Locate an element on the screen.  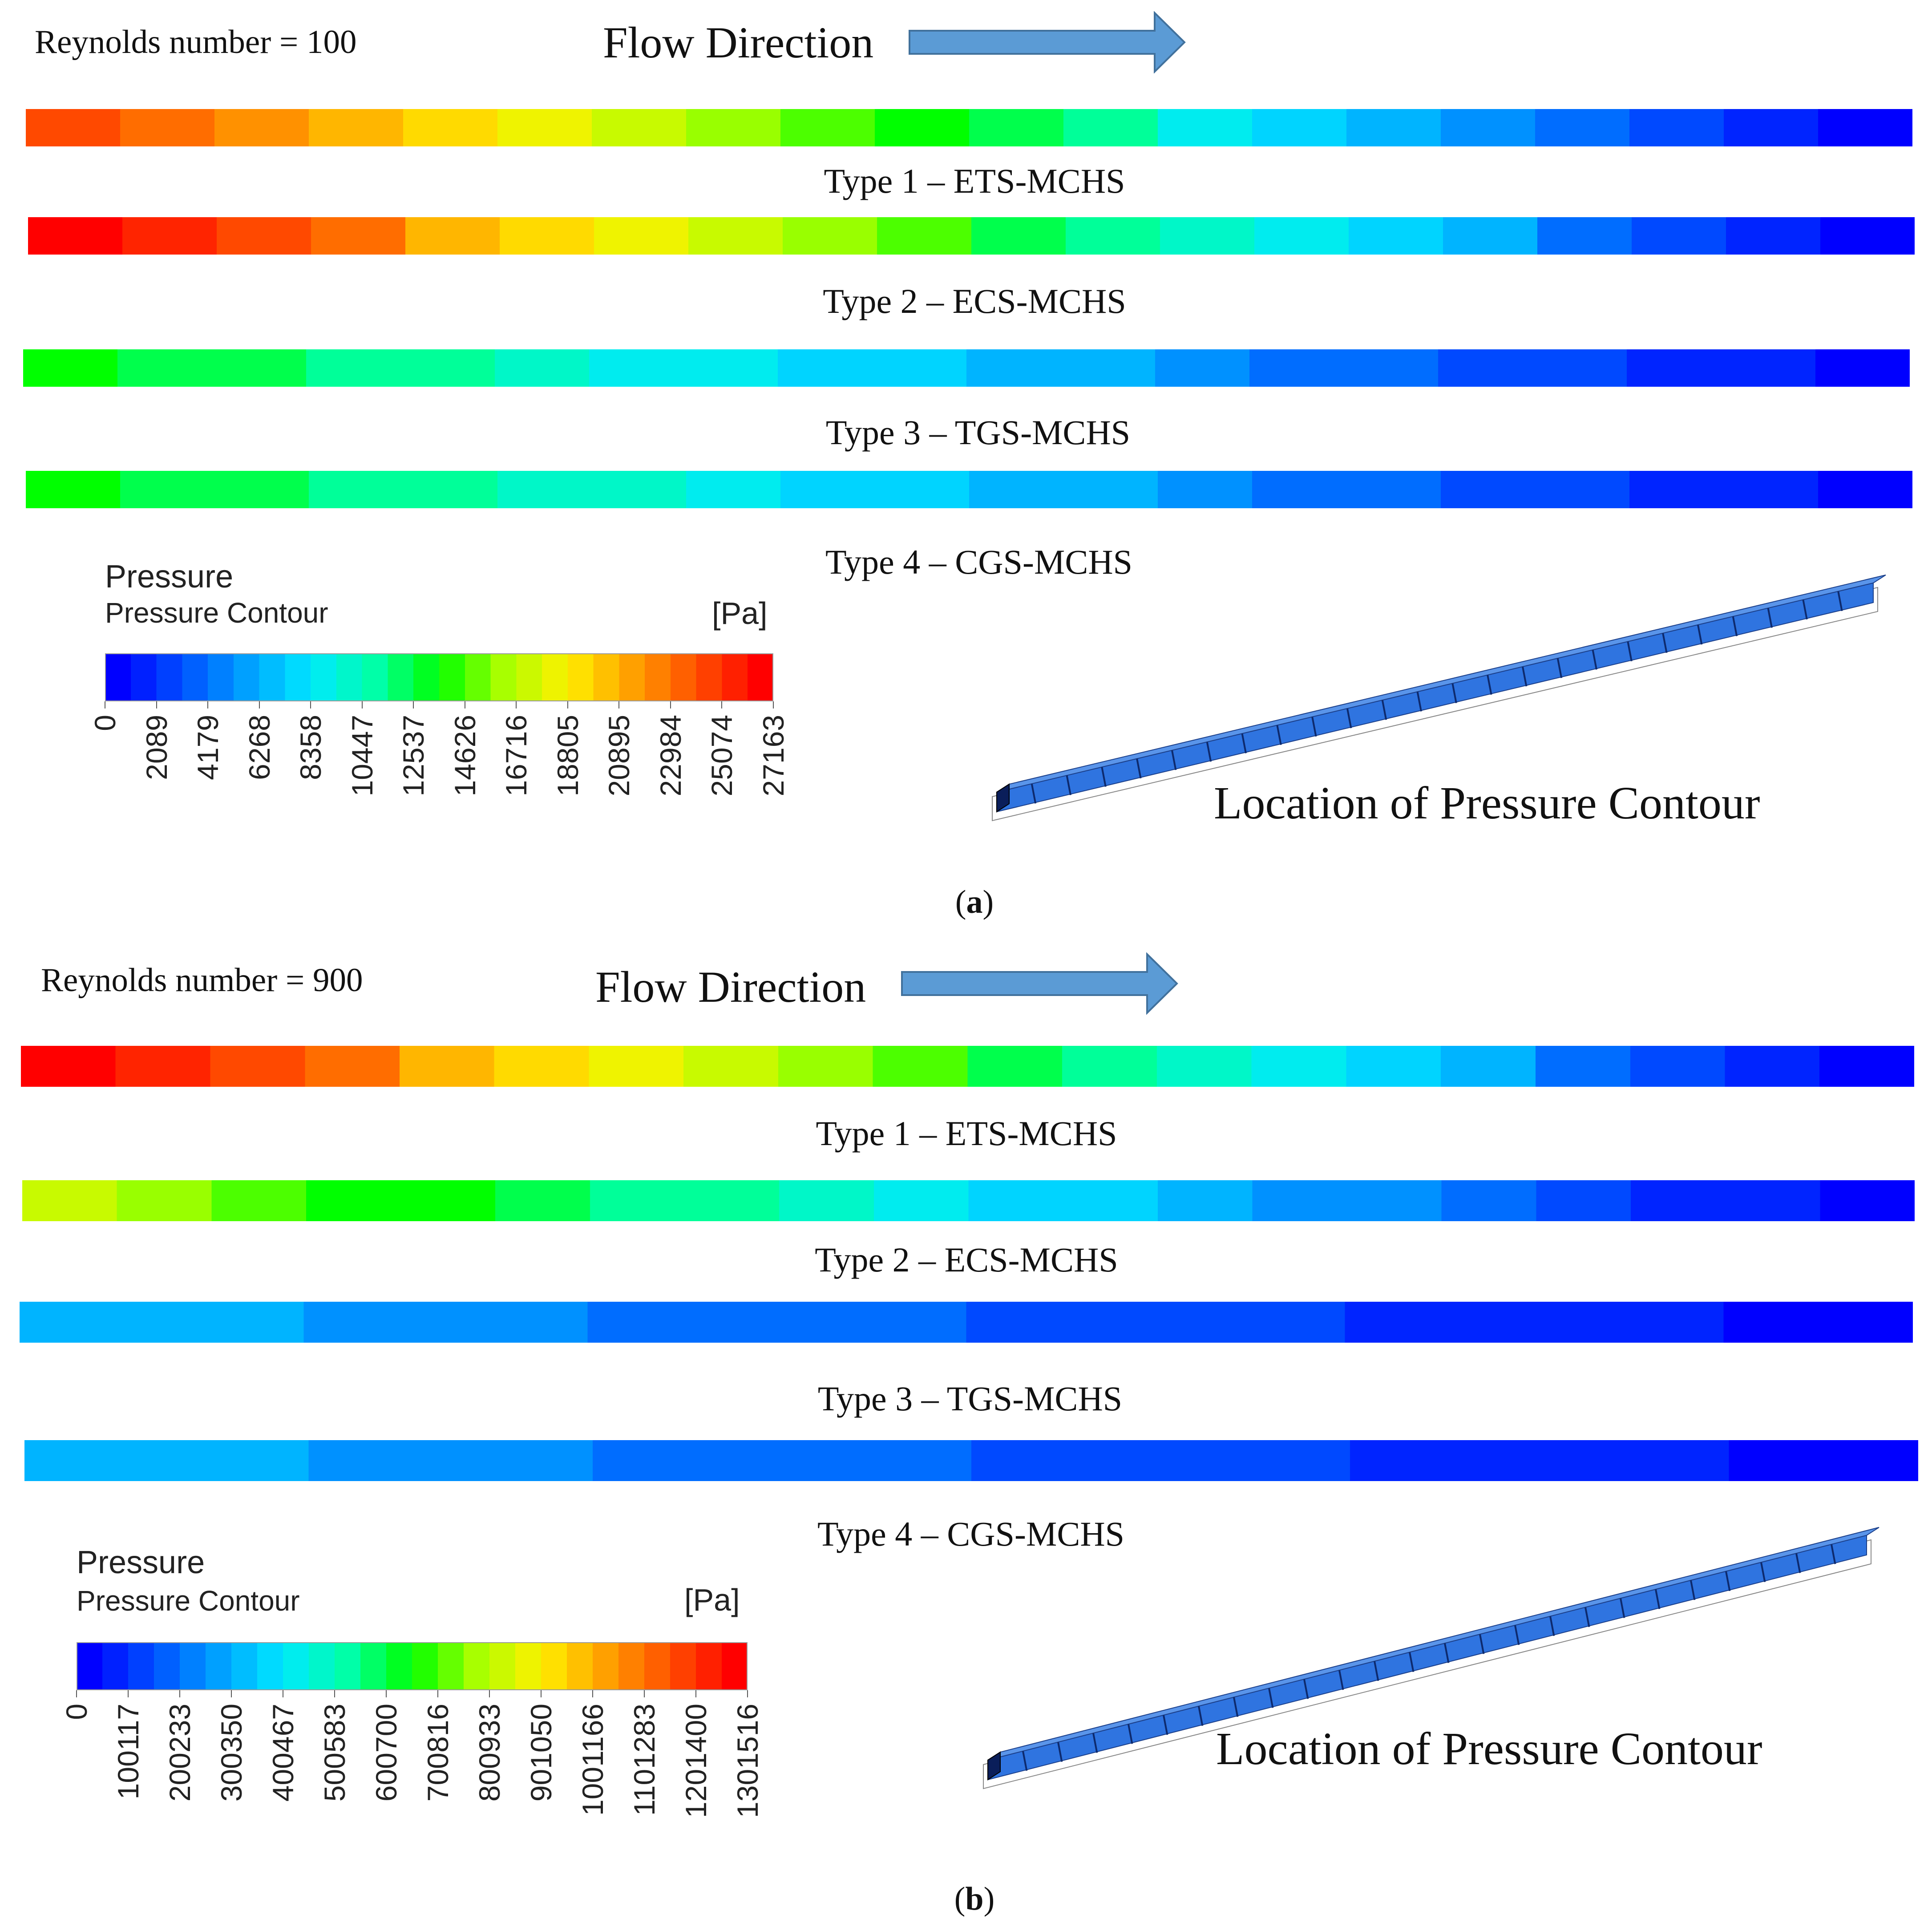
reynolds-label-b: Reynolds number = 900 is located at coordinates (202, 980).